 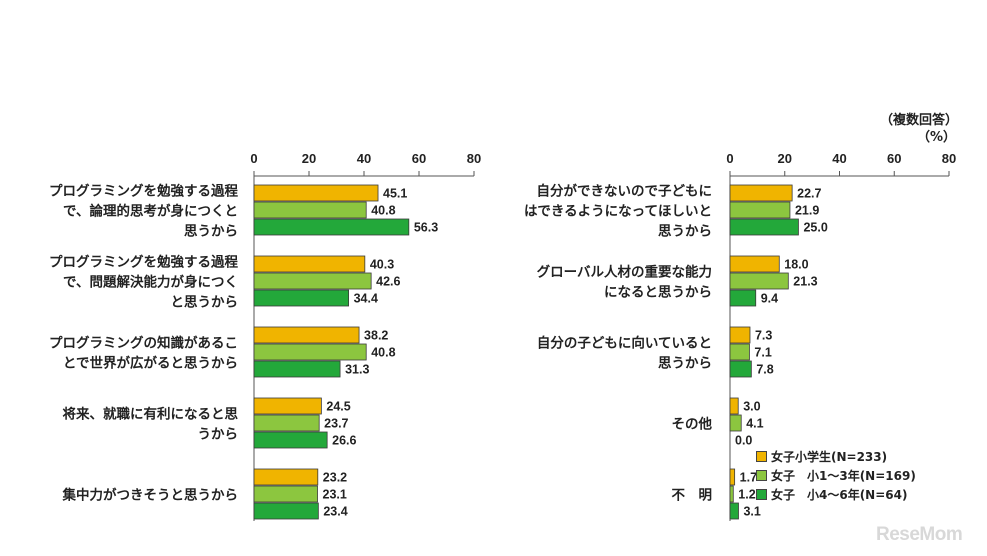 What do you see at coordinates (748, 478) in the screenshot?
I see `data-label: 1.7` at bounding box center [748, 478].